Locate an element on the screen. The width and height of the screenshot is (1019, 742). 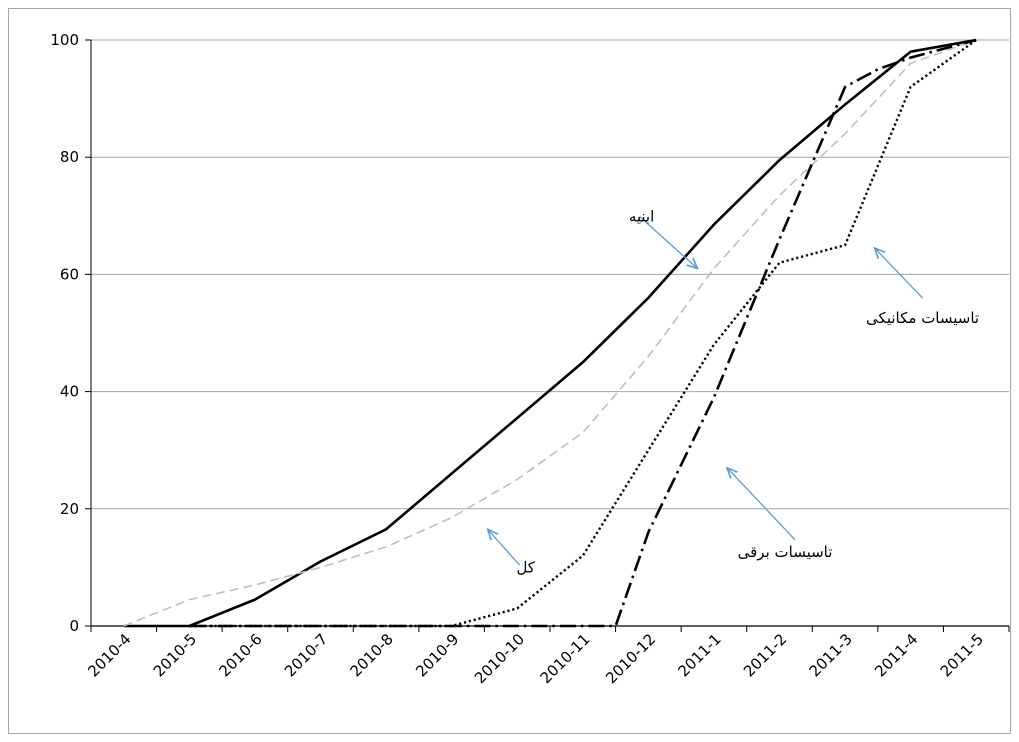
y-tick-label-100: 100 is located at coordinates (64, 40).